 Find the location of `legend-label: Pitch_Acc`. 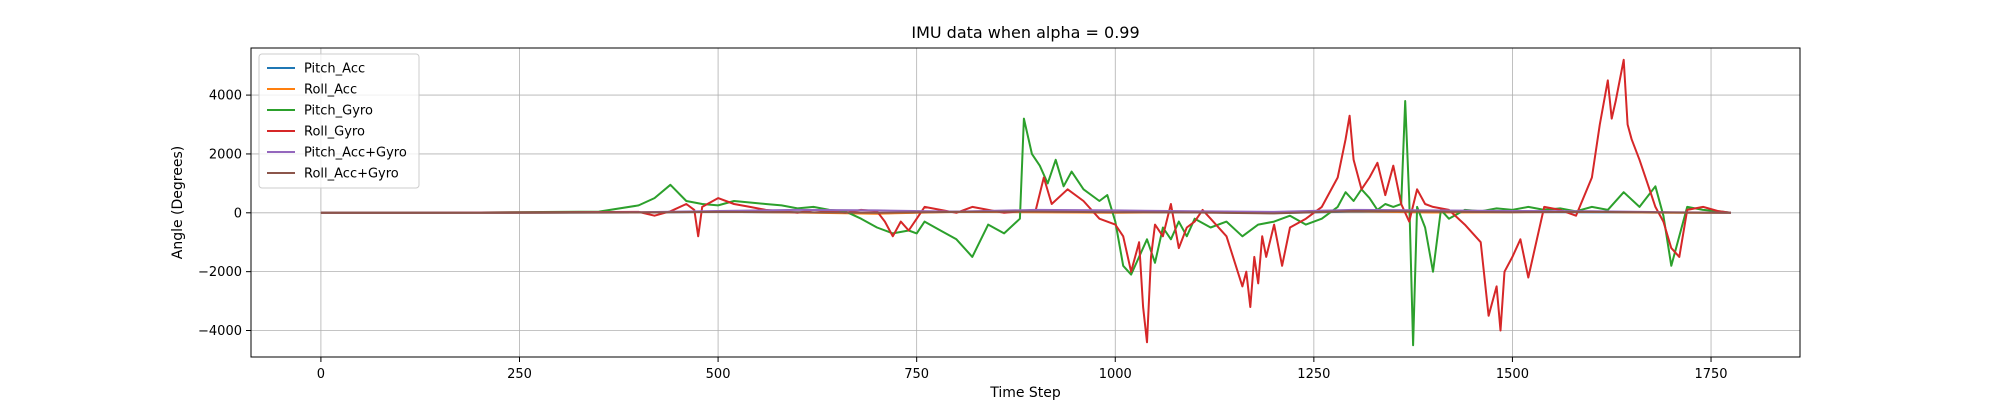

legend-label: Pitch_Acc is located at coordinates (334, 69).